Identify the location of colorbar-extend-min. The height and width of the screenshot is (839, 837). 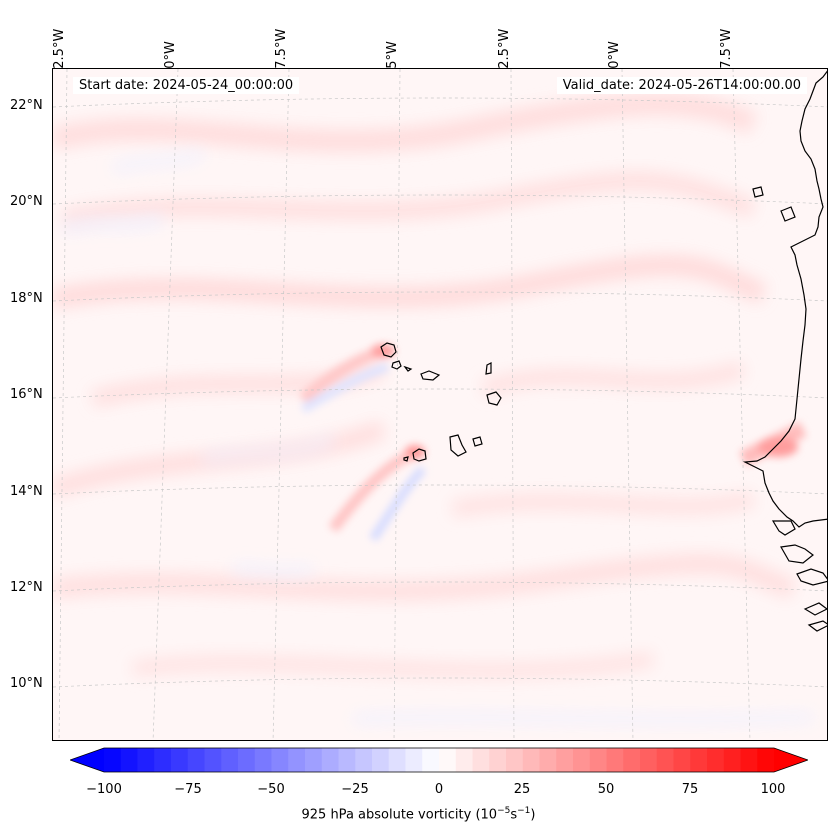
(87, 760).